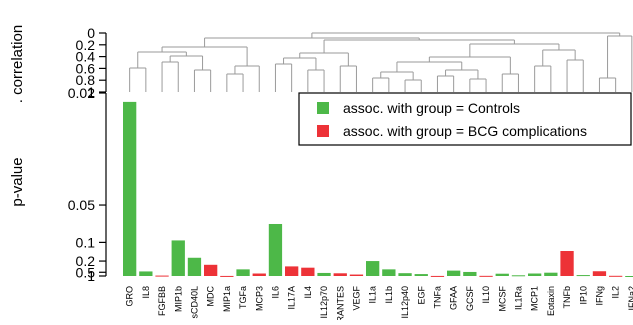 The image size is (633, 325). What do you see at coordinates (535, 274) in the screenshot?
I see `bar-mcp1` at bounding box center [535, 274].